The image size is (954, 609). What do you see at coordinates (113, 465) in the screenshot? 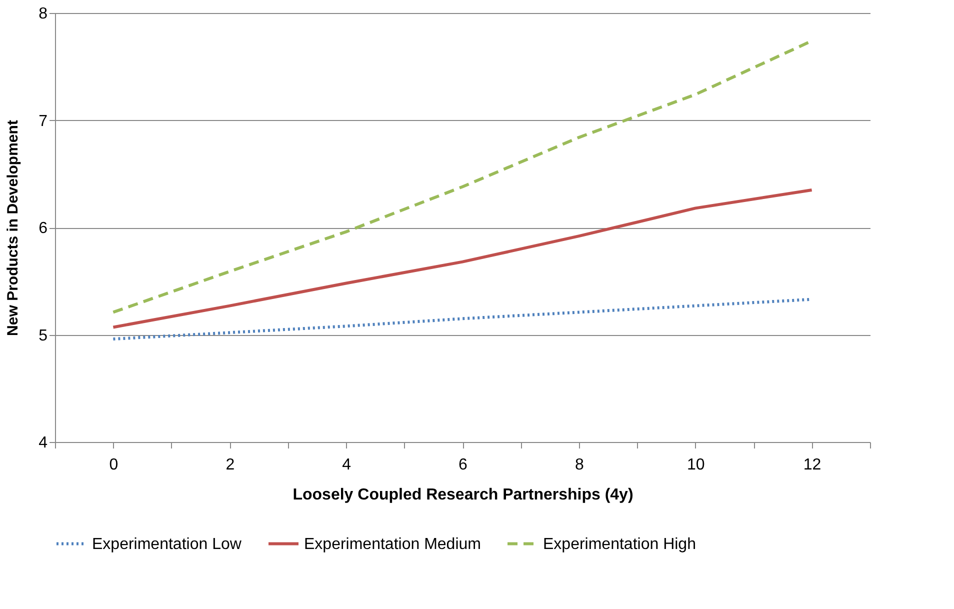
I see `x-tick-label: 0` at bounding box center [113, 465].